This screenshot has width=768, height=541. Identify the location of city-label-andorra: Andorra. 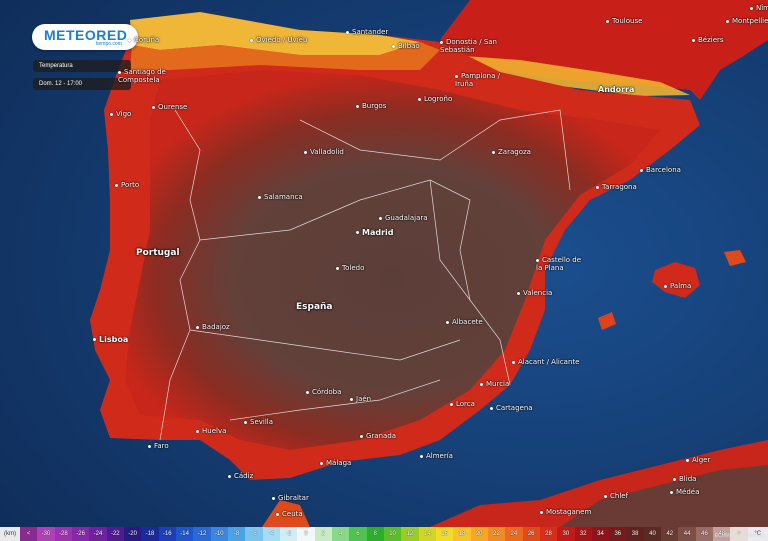
(616, 89).